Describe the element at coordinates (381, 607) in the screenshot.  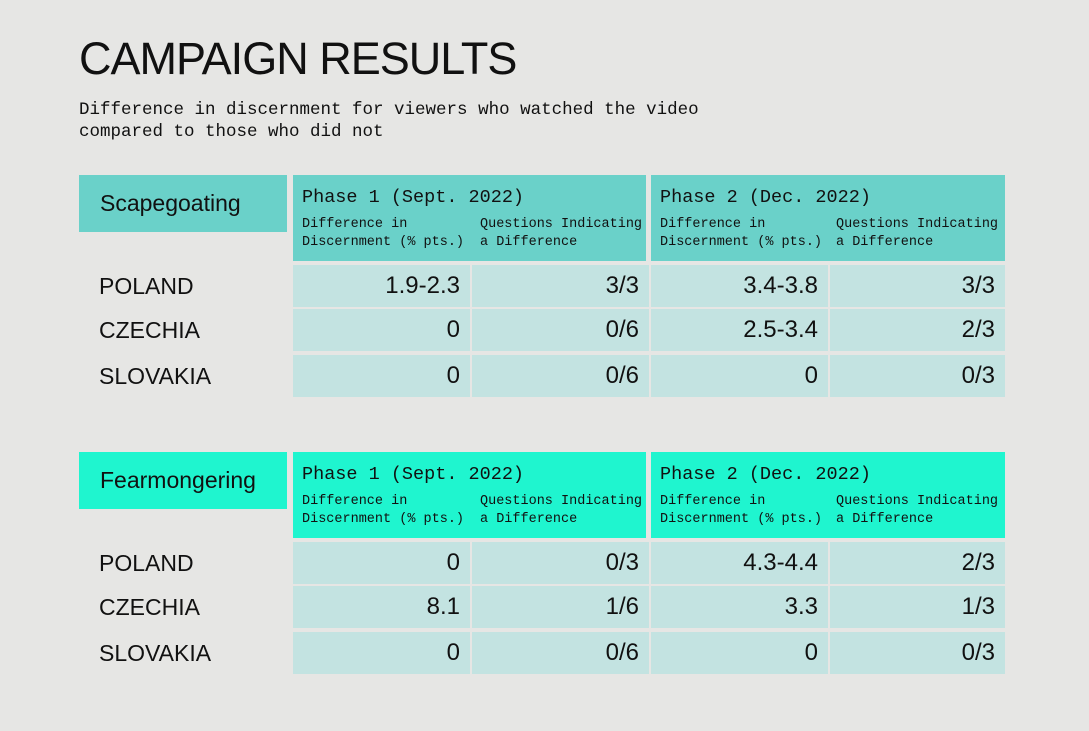
I see `table-cell: 8.1` at that location.